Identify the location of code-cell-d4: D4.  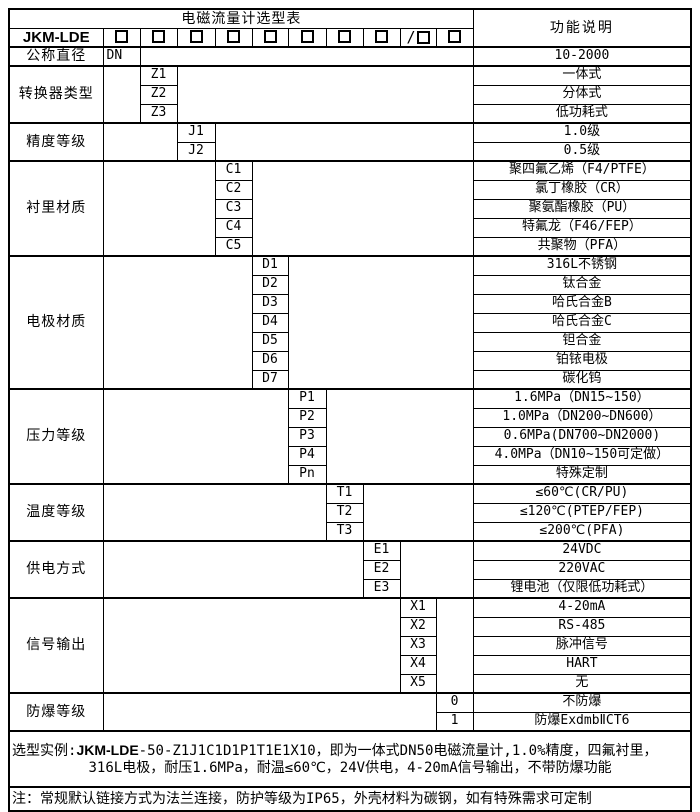
(270, 322).